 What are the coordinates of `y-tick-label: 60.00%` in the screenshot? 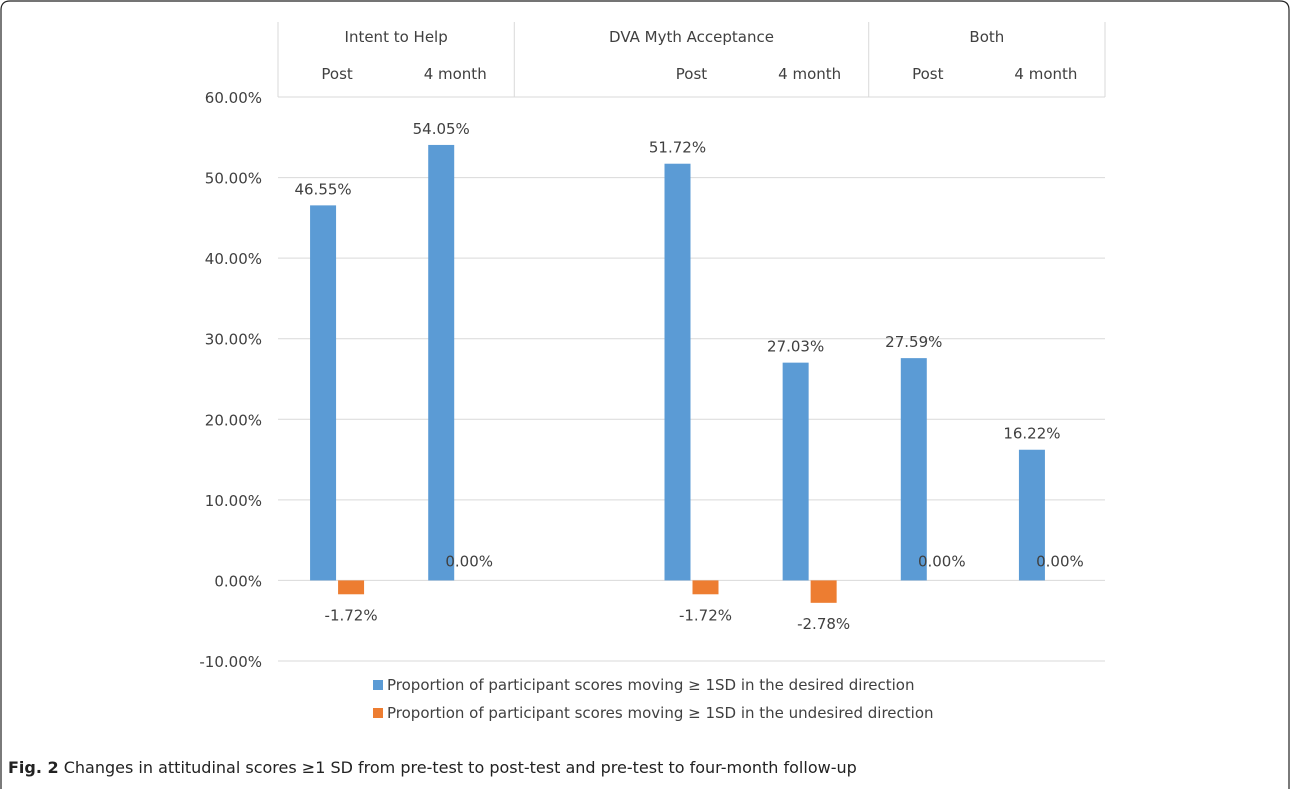 It's located at (233, 98).